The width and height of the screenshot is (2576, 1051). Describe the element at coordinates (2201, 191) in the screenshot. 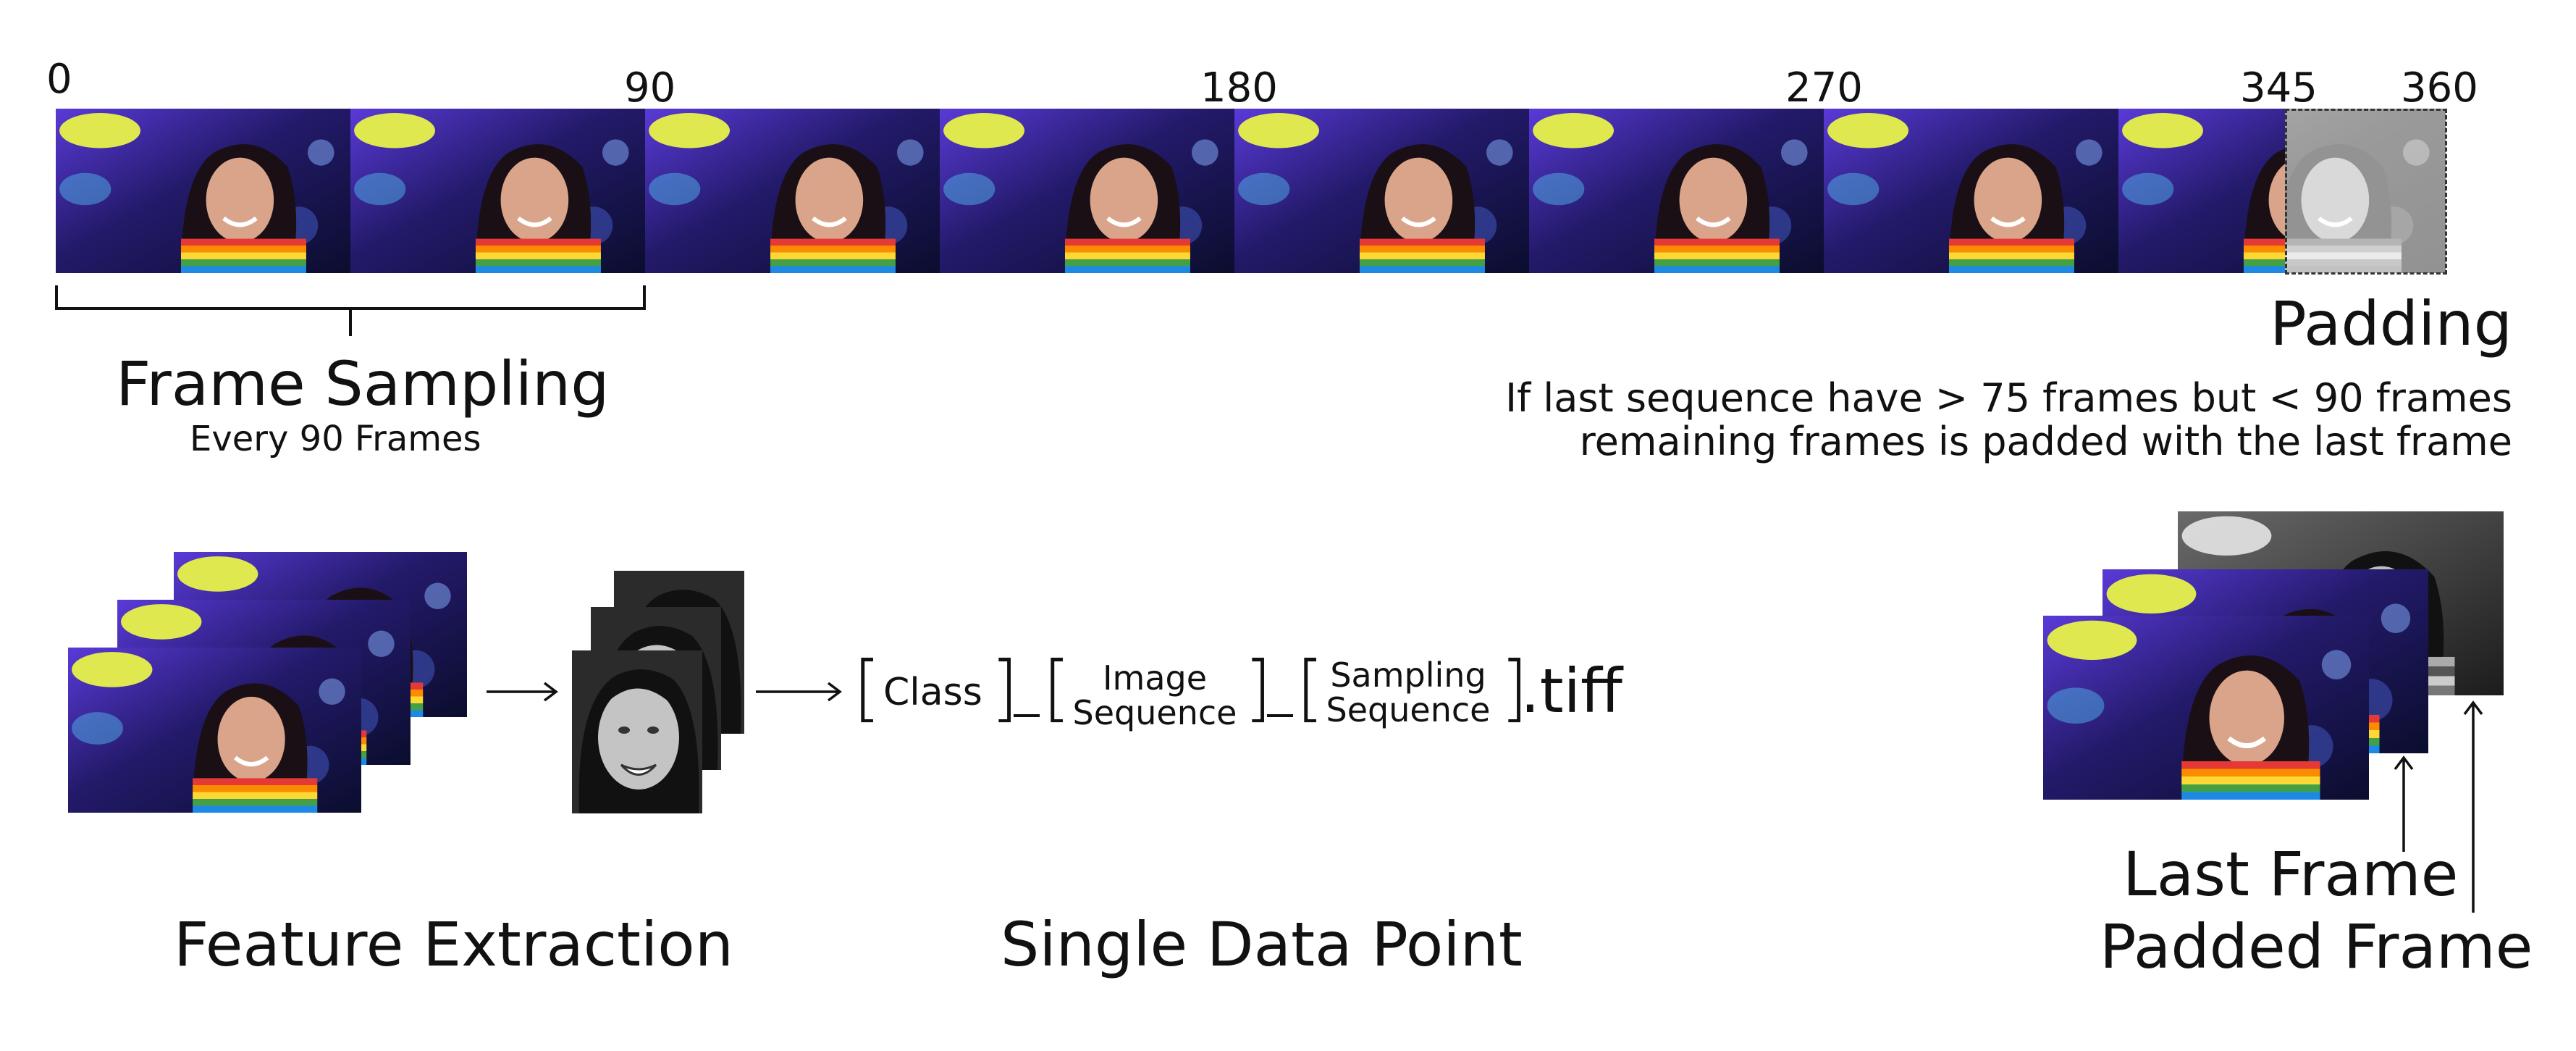

I see `video-frame-partial` at that location.